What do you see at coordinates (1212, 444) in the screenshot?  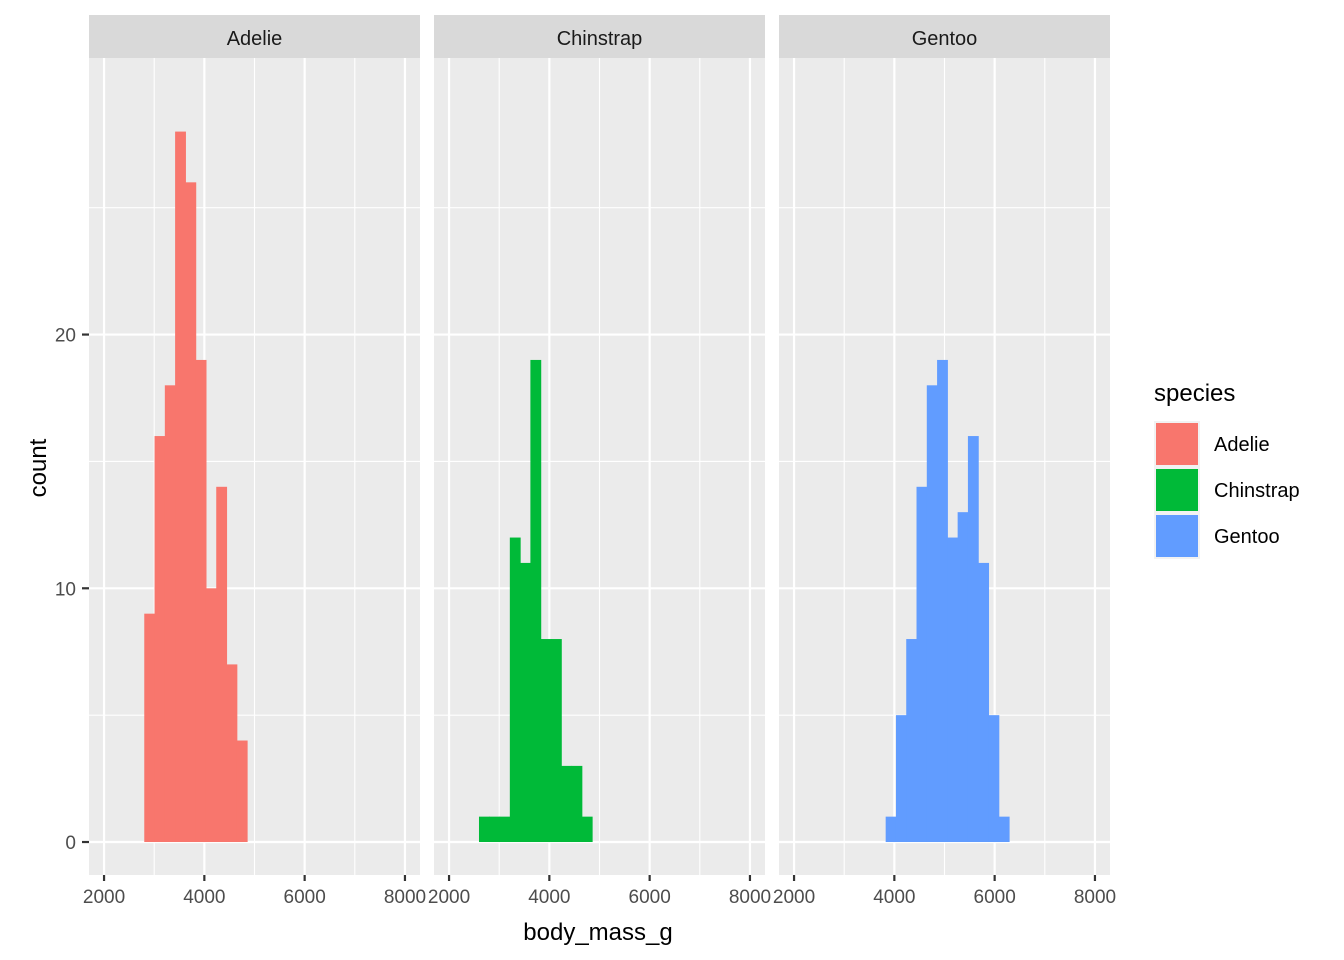 I see `legend-item-adelie: Adelie` at bounding box center [1212, 444].